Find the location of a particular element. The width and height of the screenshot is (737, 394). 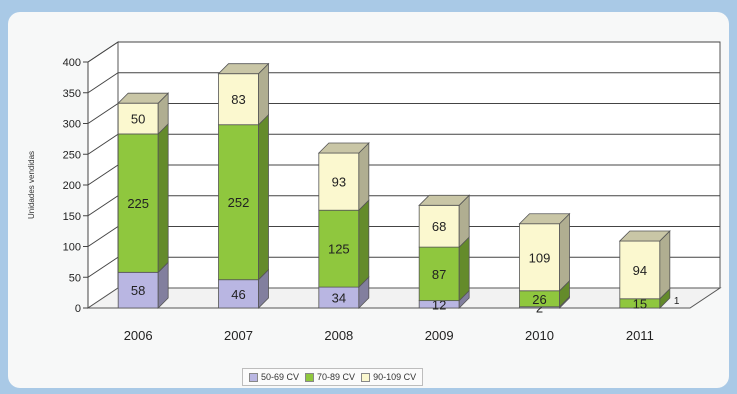

bar-side-2009-70-89 CV is located at coordinates (464, 269).